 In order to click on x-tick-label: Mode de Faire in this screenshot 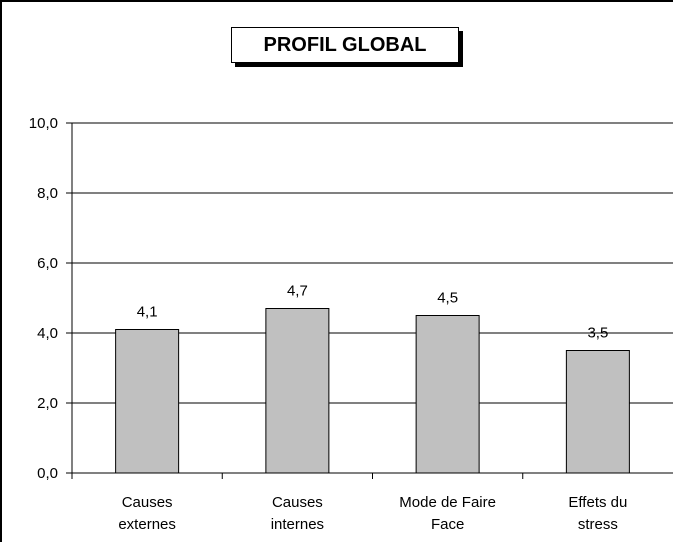, I will do `click(447, 502)`.